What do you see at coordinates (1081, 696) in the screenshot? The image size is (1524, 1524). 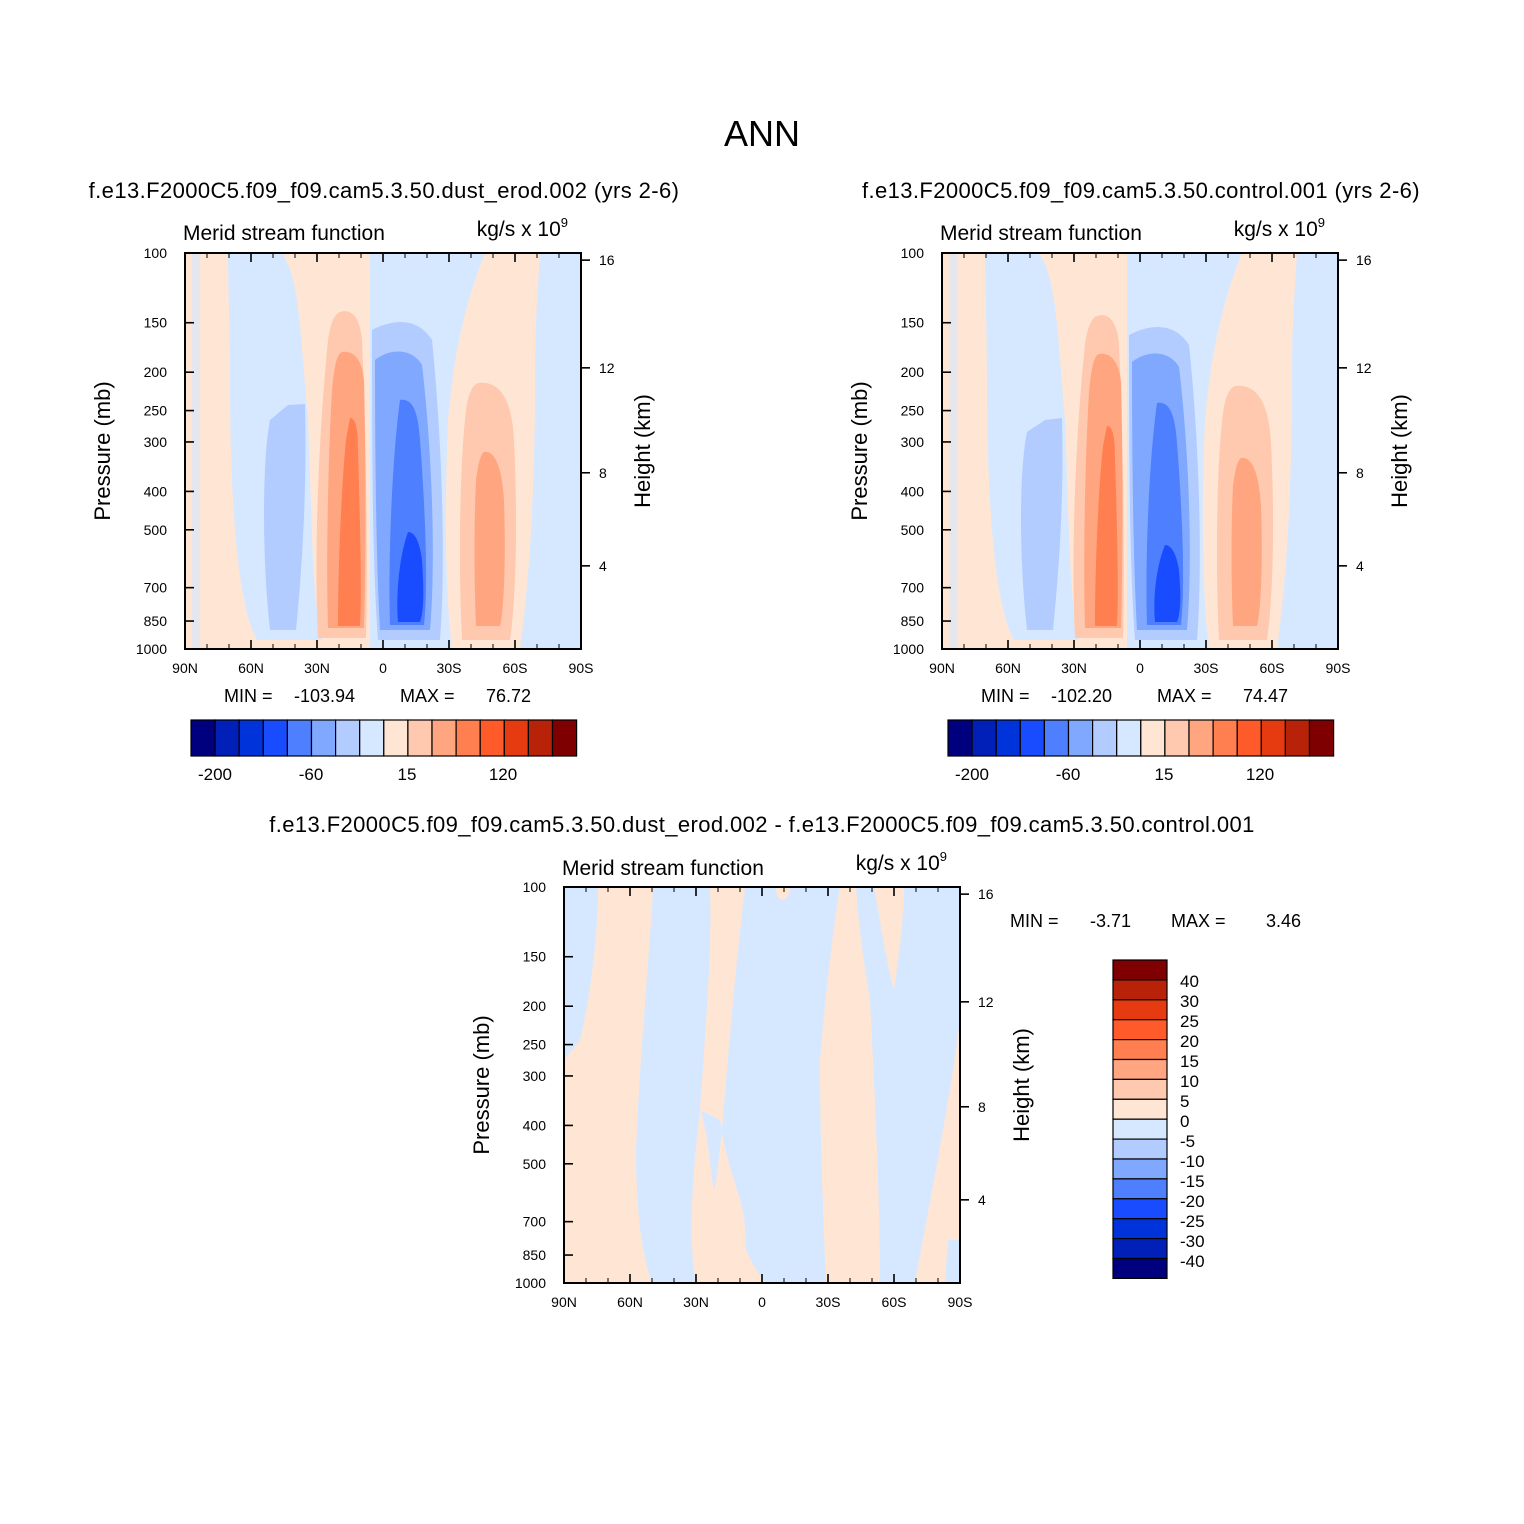 I see `min-value: -102.20` at bounding box center [1081, 696].